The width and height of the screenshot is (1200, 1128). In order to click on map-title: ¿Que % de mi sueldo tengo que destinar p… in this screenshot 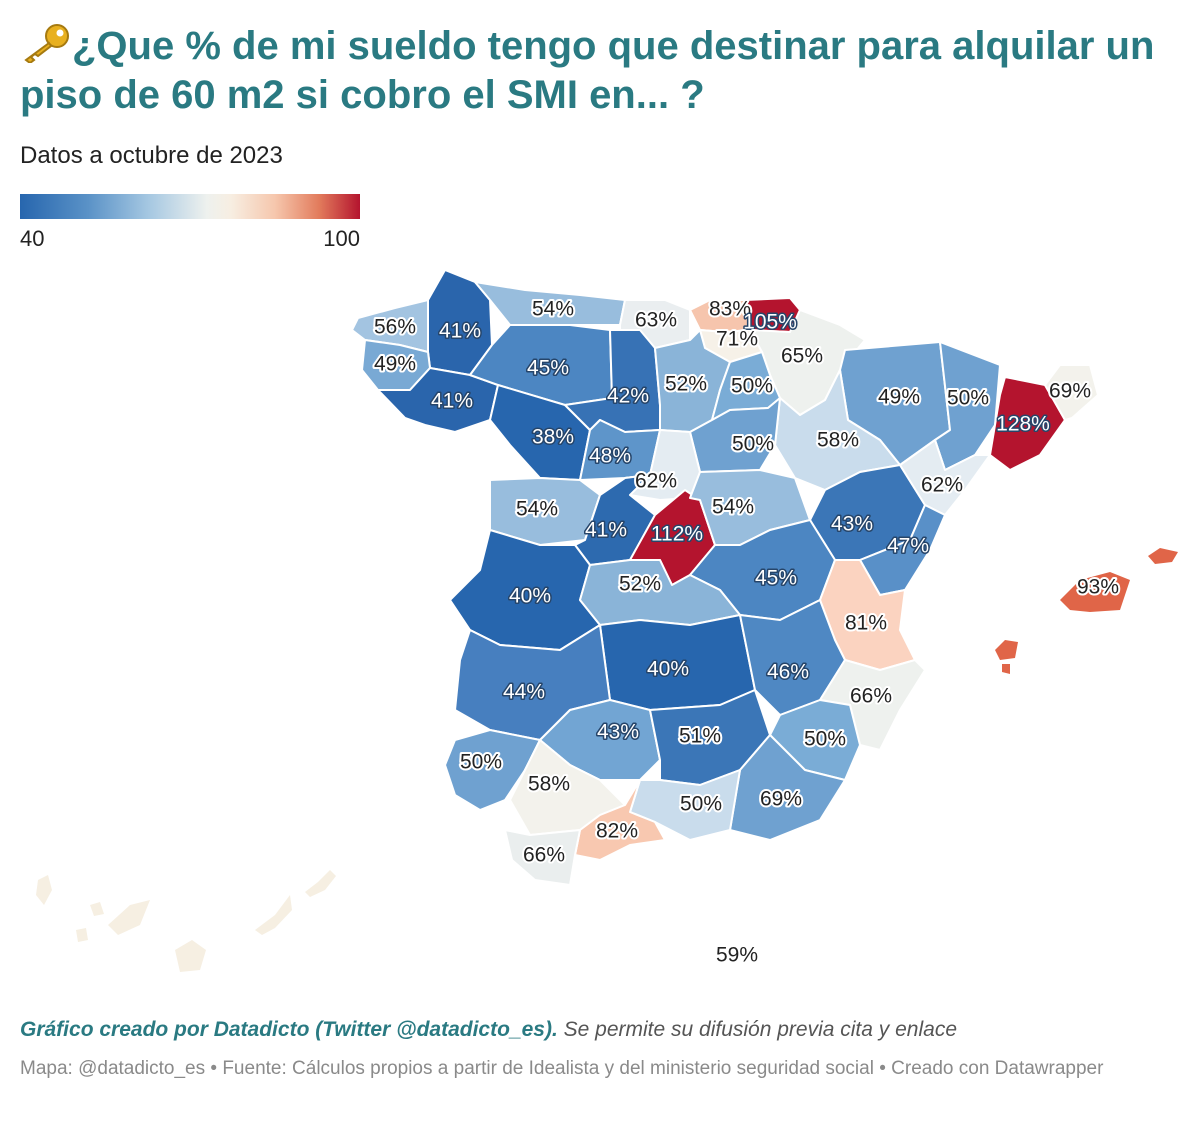, I will do `click(595, 71)`.